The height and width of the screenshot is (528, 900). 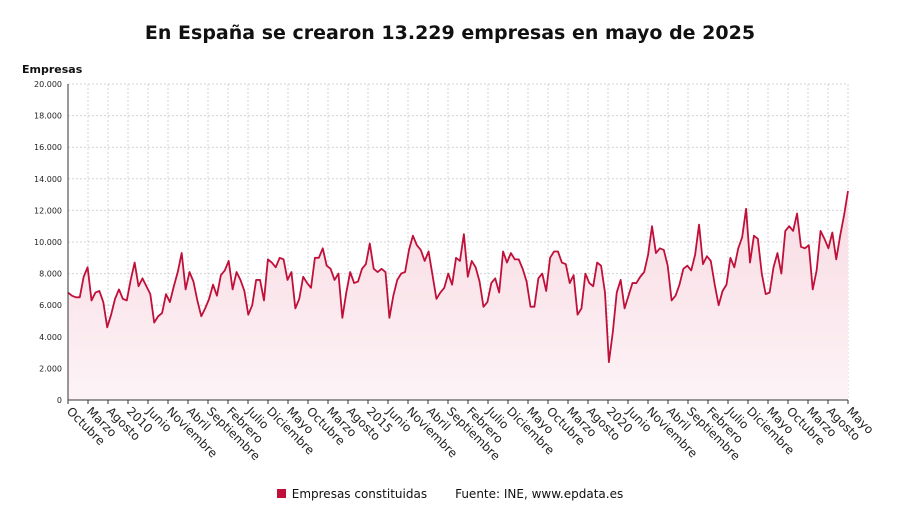 I want to click on y-tick-label: 16.000, so click(x=48, y=147).